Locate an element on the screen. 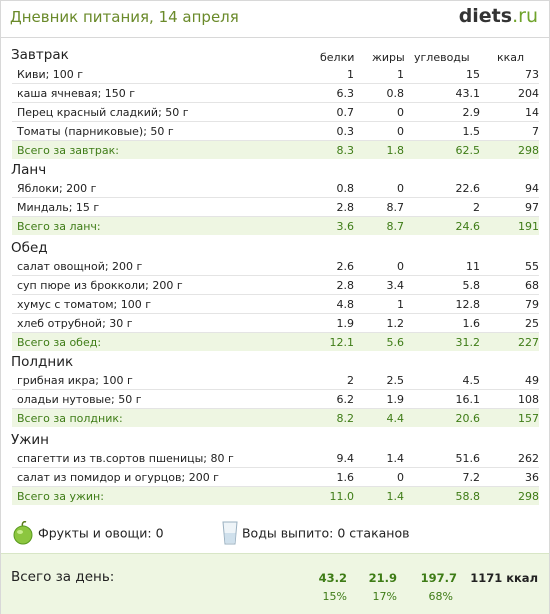  day-fat: 21.9 is located at coordinates (382, 578).